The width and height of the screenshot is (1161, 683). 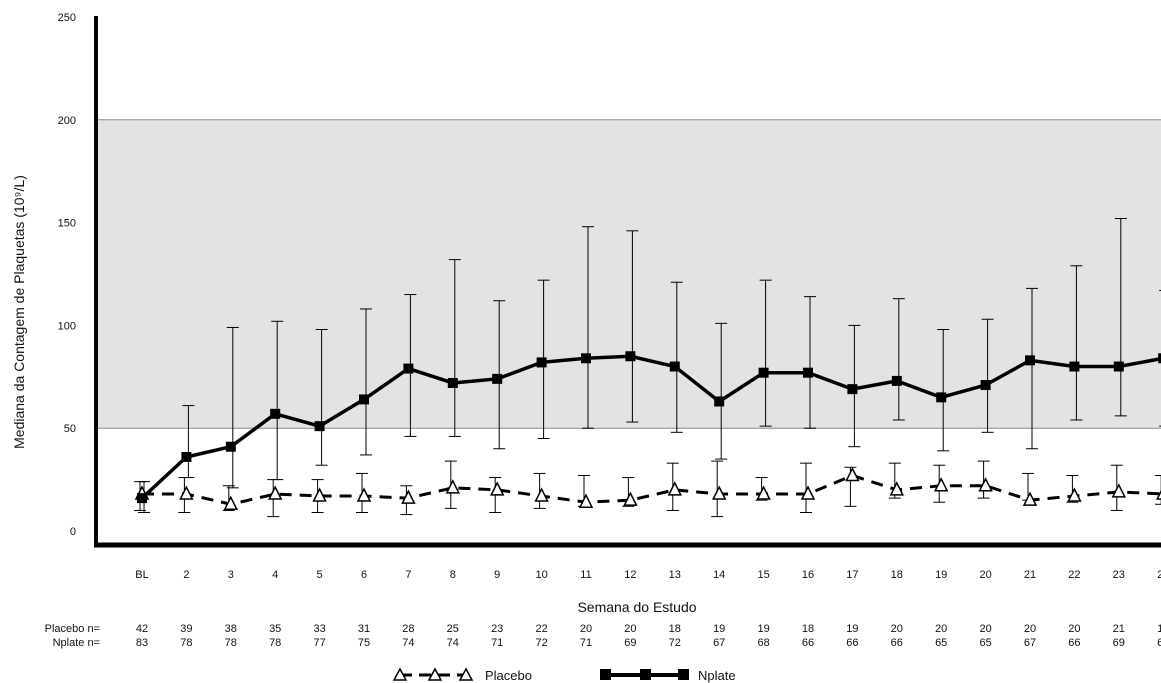 What do you see at coordinates (541, 643) in the screenshot?
I see `nplate-n-10: 72` at bounding box center [541, 643].